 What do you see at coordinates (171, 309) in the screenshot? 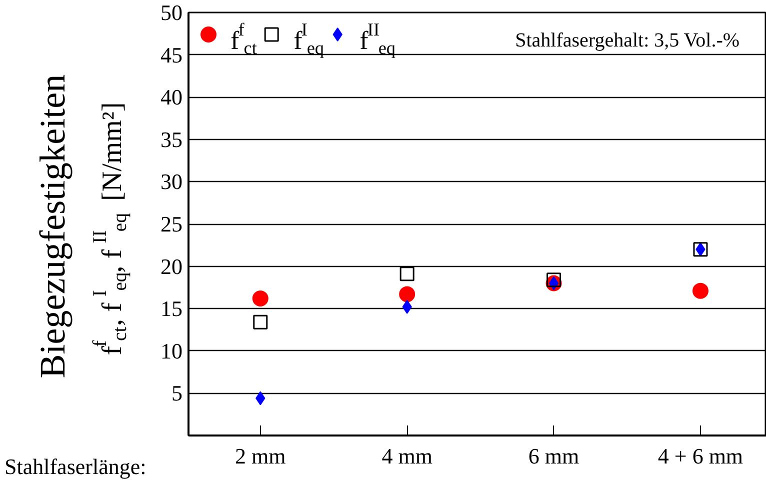
I see `y-tick-label: 15` at bounding box center [171, 309].